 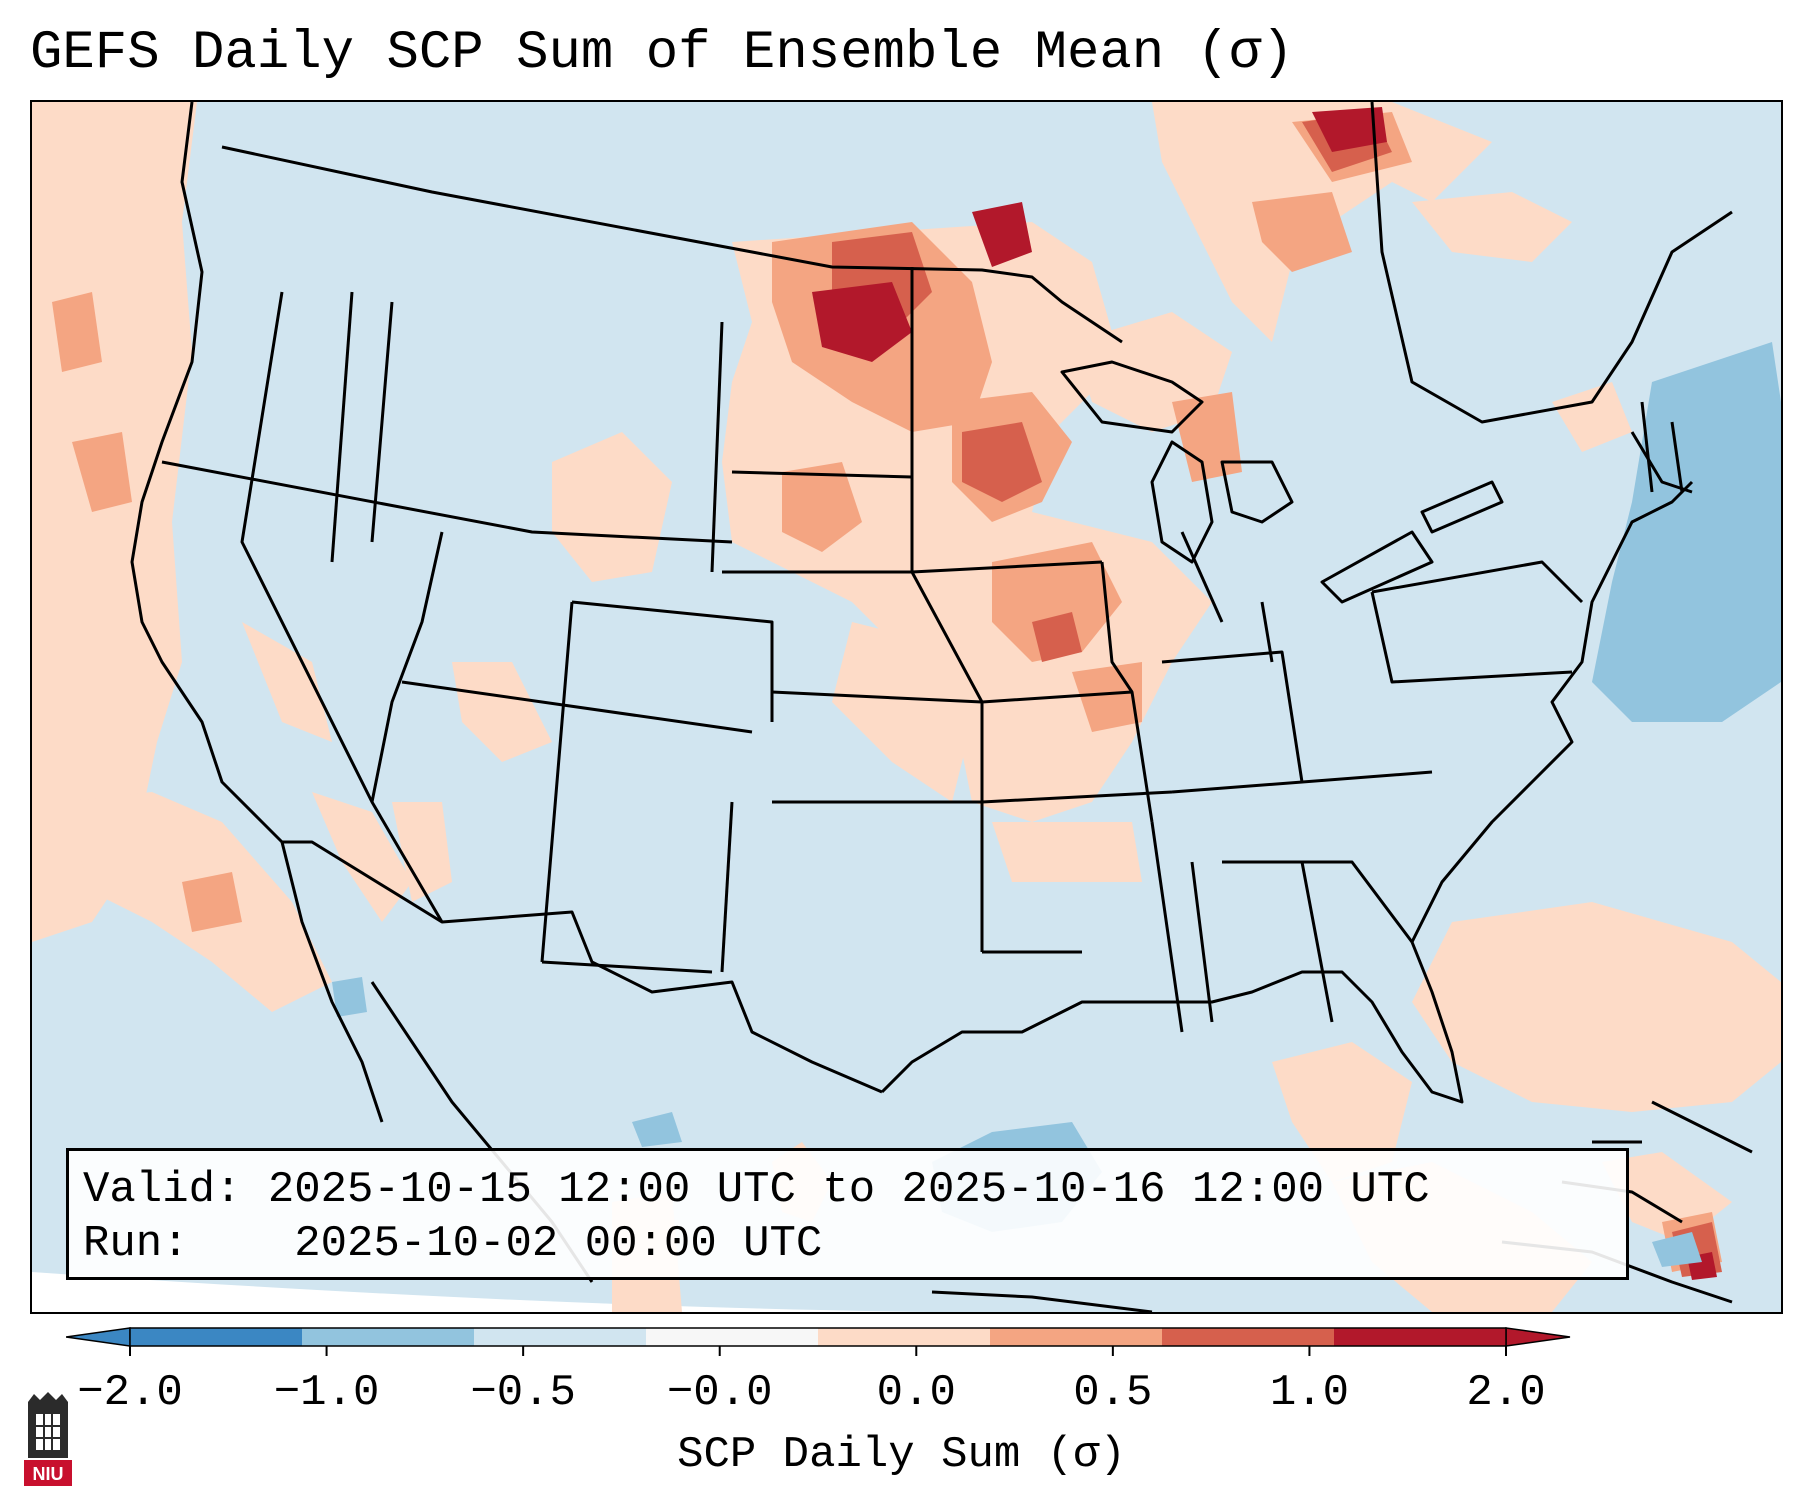 What do you see at coordinates (523, 1393) in the screenshot?
I see `colorbar-tick-label: −0.5` at bounding box center [523, 1393].